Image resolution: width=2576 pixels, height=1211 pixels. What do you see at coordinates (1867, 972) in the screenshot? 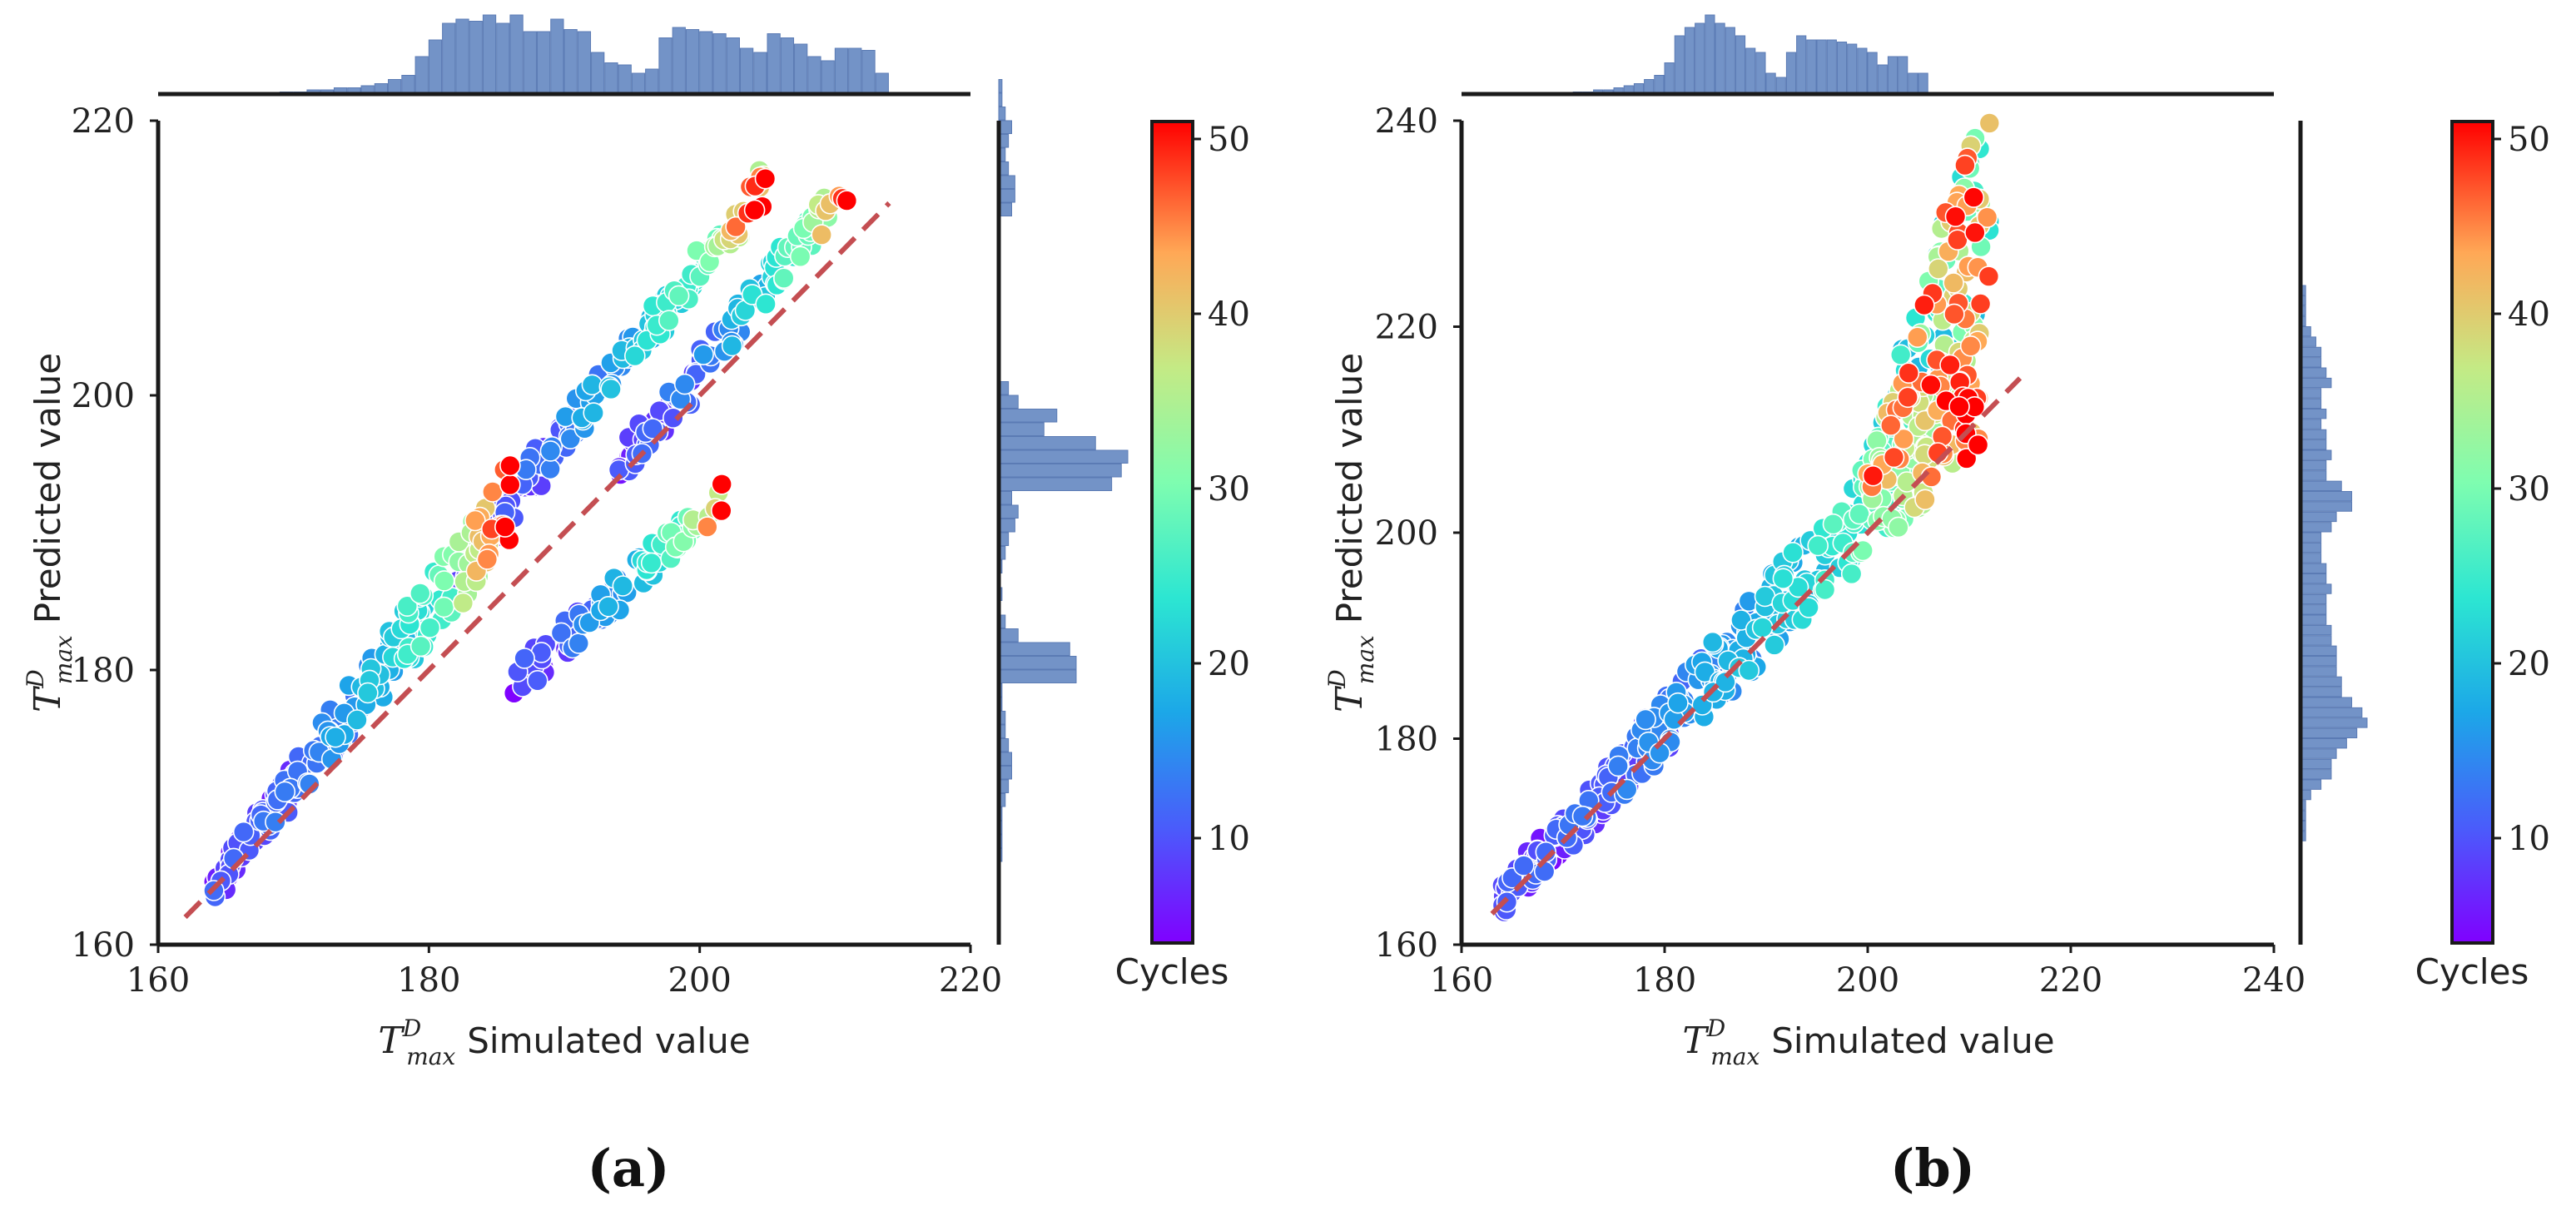
I see `b-x-ticks: 160 180 200 220 240` at bounding box center [1867, 972].